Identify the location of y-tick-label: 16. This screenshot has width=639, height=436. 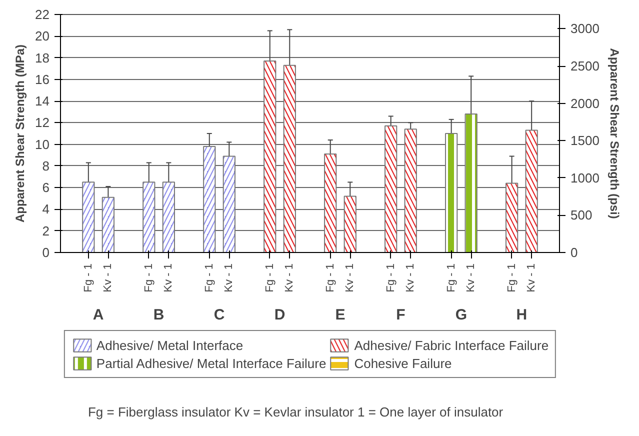
(42, 79).